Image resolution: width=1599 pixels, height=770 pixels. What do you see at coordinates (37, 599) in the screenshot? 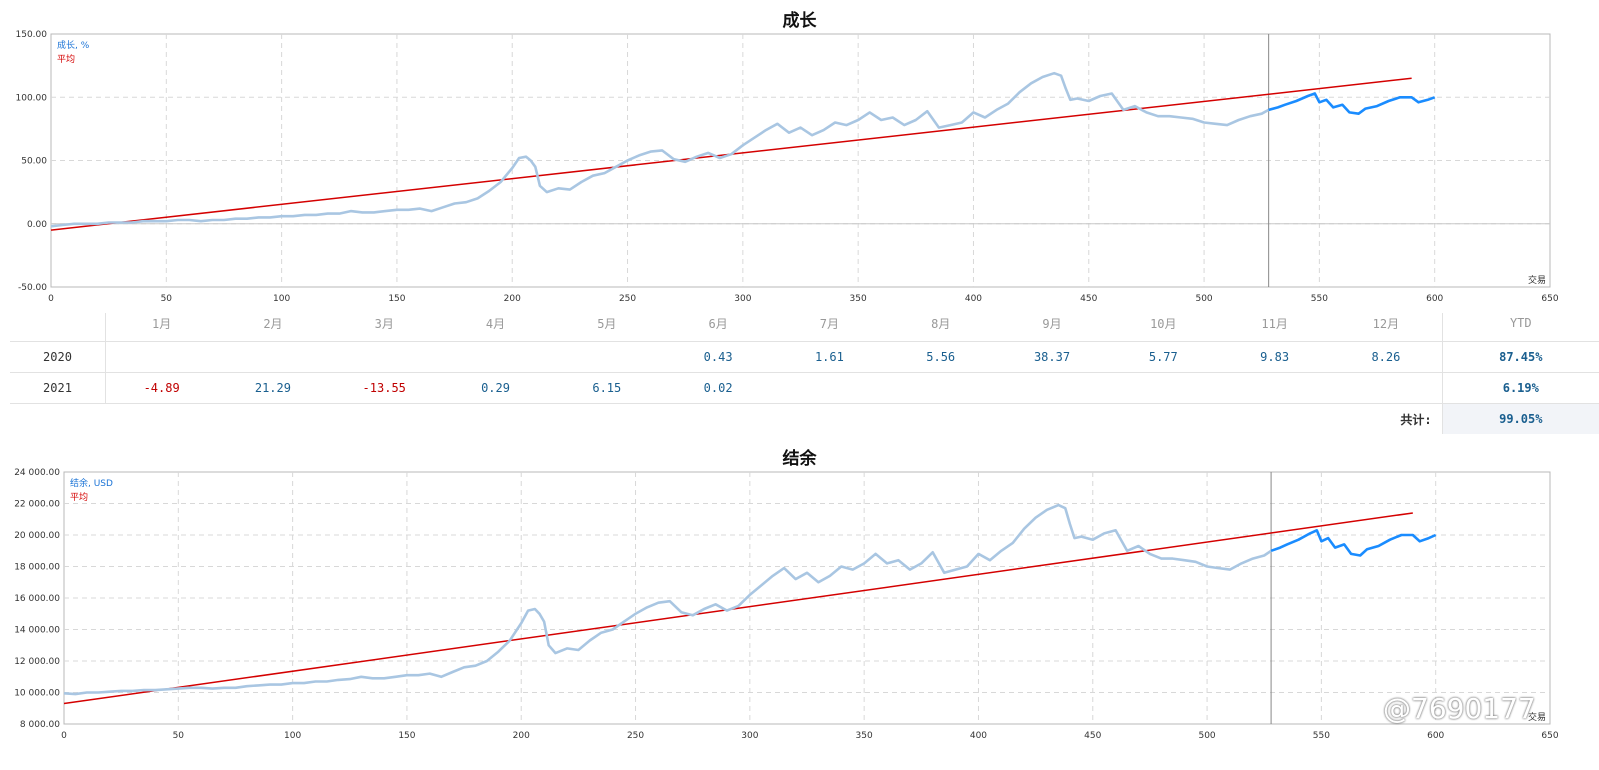
I see `y-tick-label: 16 000.00` at bounding box center [37, 599].